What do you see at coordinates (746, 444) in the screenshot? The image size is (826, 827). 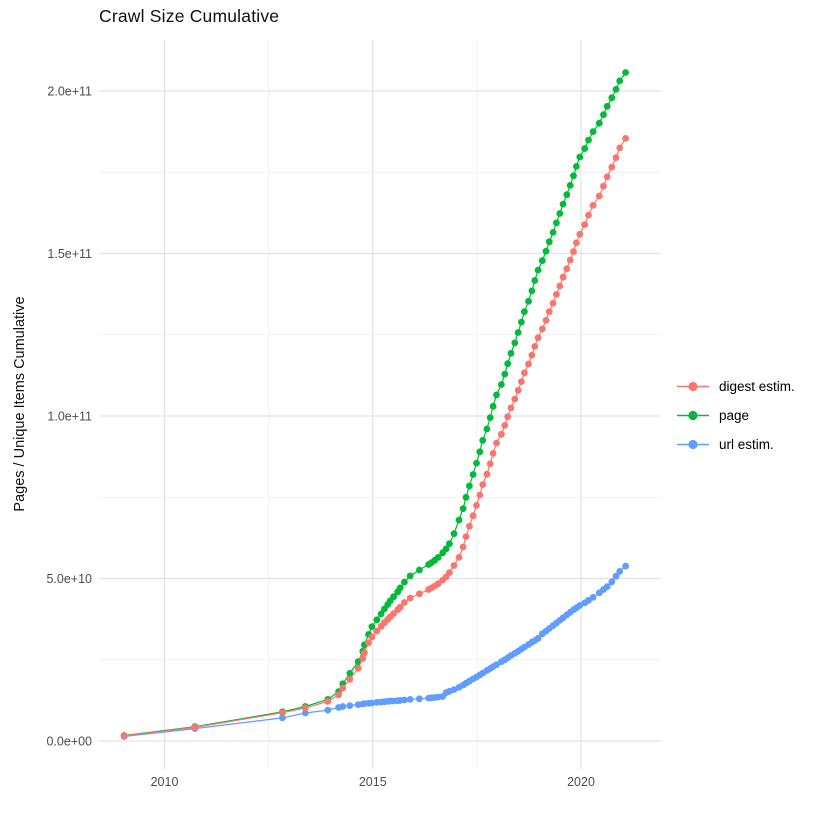 I see `legend-label: url estim.` at bounding box center [746, 444].